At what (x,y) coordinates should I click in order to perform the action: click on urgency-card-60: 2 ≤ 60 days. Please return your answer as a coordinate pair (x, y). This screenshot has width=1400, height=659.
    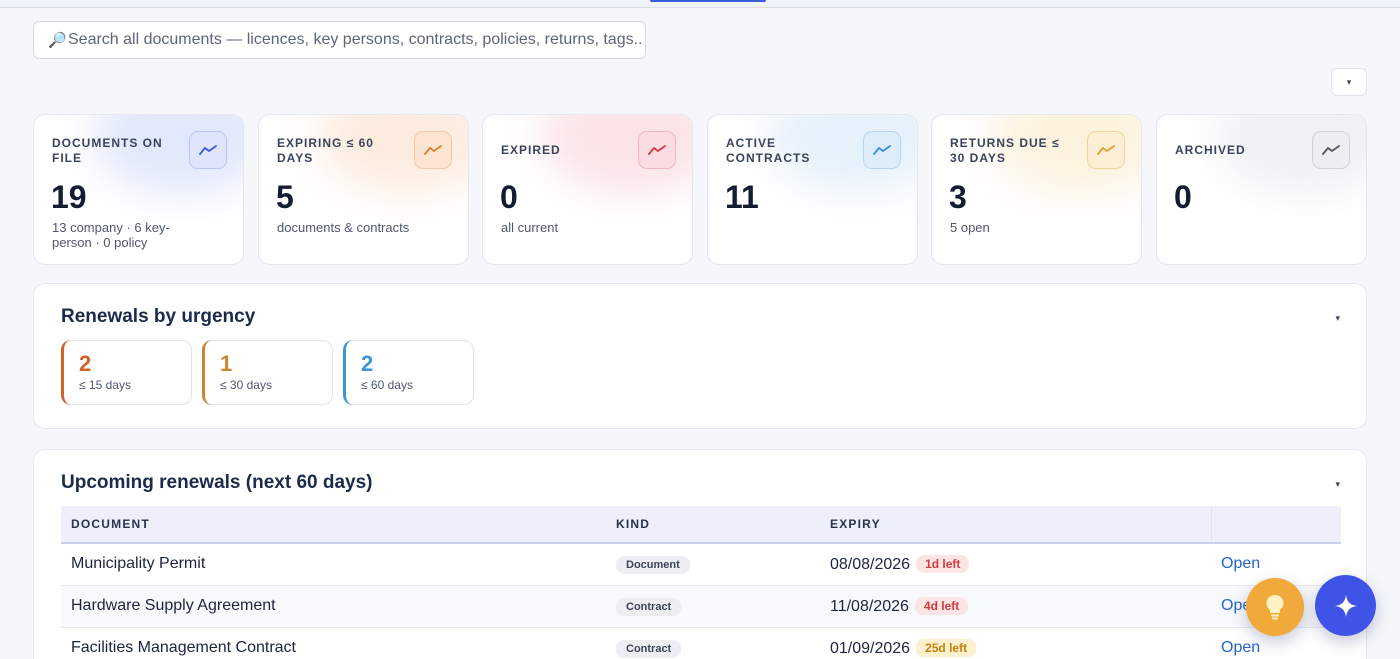
    Looking at the image, I should click on (408, 372).